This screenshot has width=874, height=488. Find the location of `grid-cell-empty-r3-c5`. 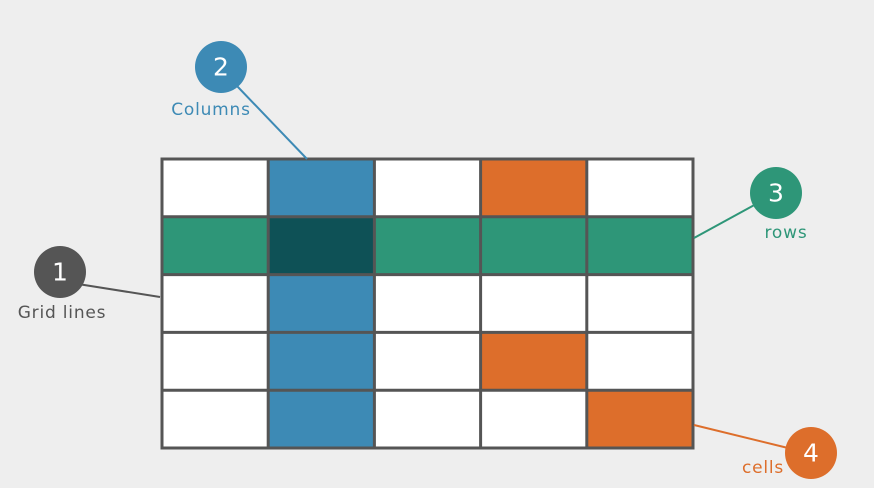

grid-cell-empty-r3-c5 is located at coordinates (639, 303).